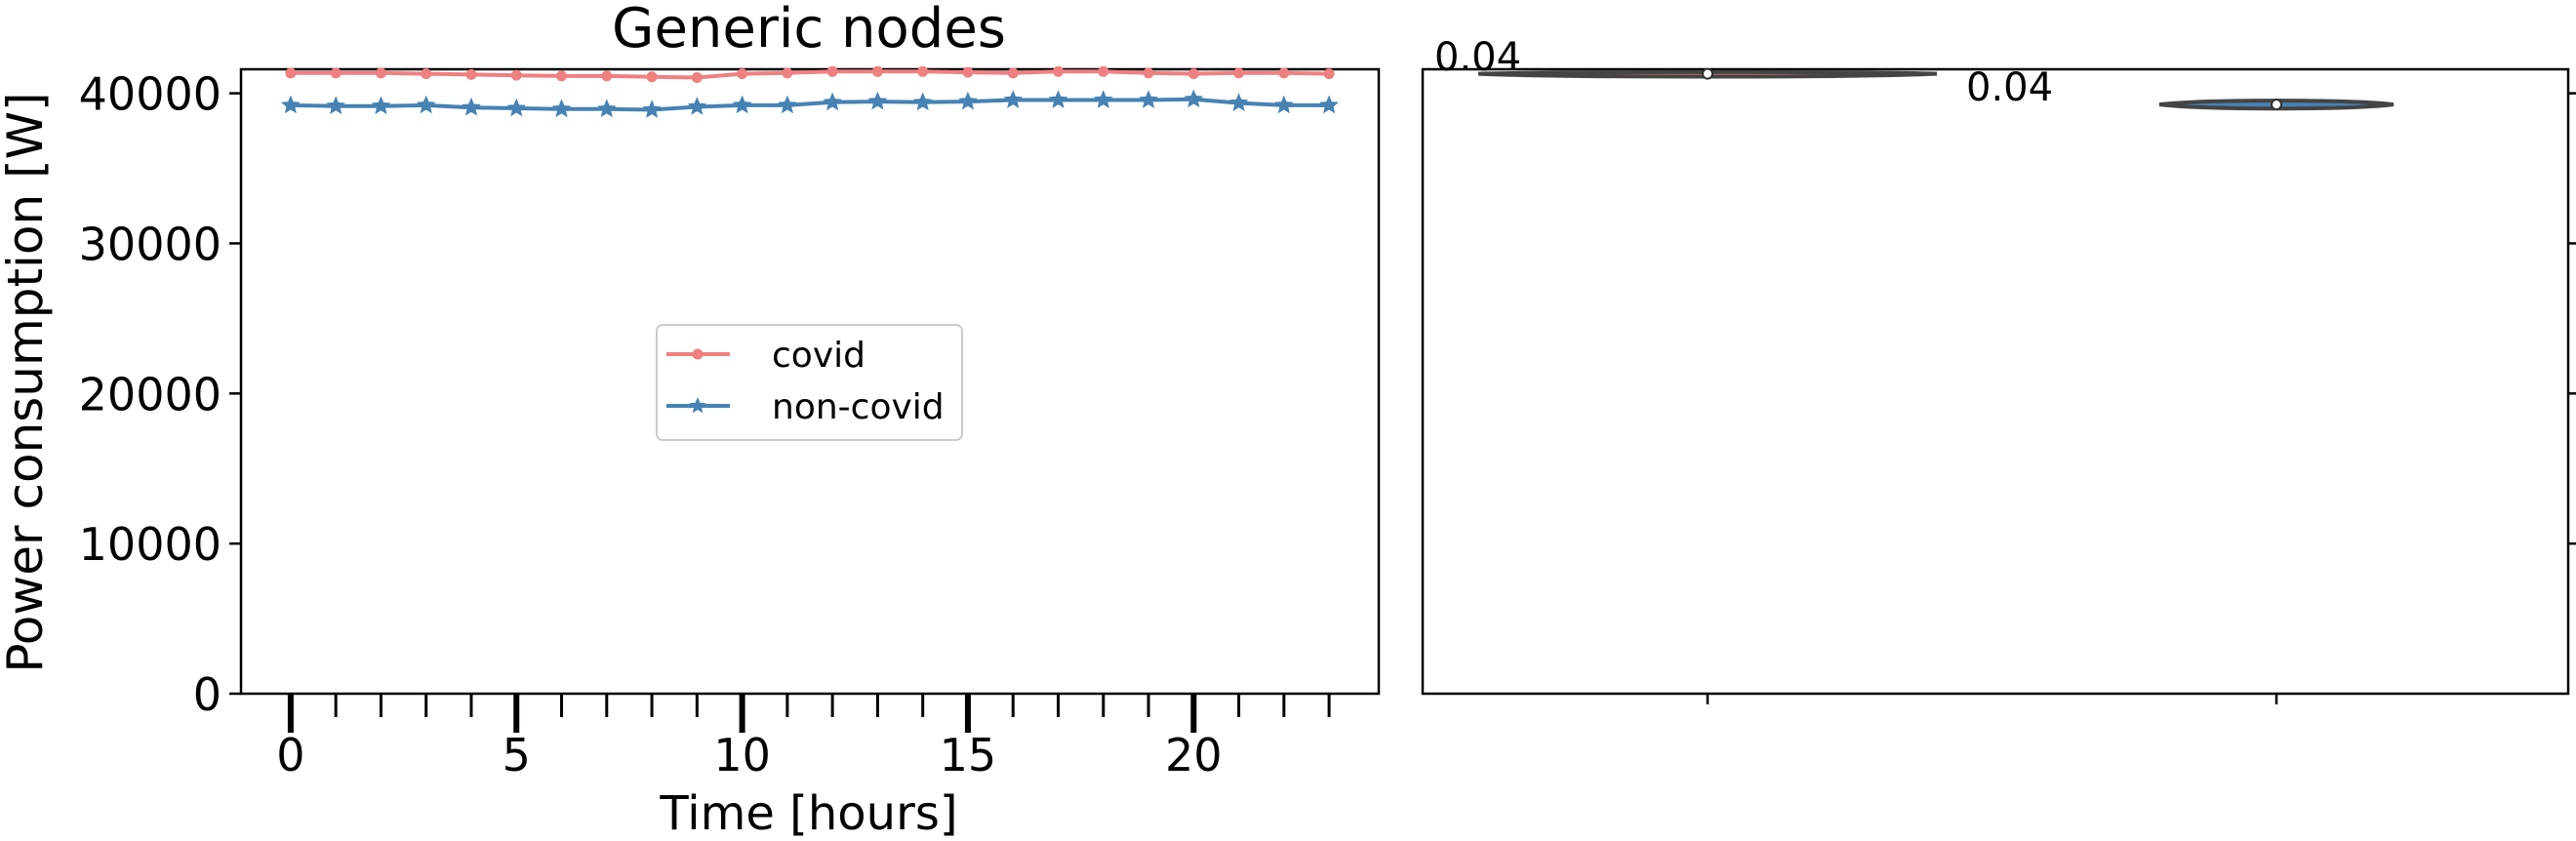  What do you see at coordinates (858, 407) in the screenshot?
I see `legend-label-non-covid: non-covid` at bounding box center [858, 407].